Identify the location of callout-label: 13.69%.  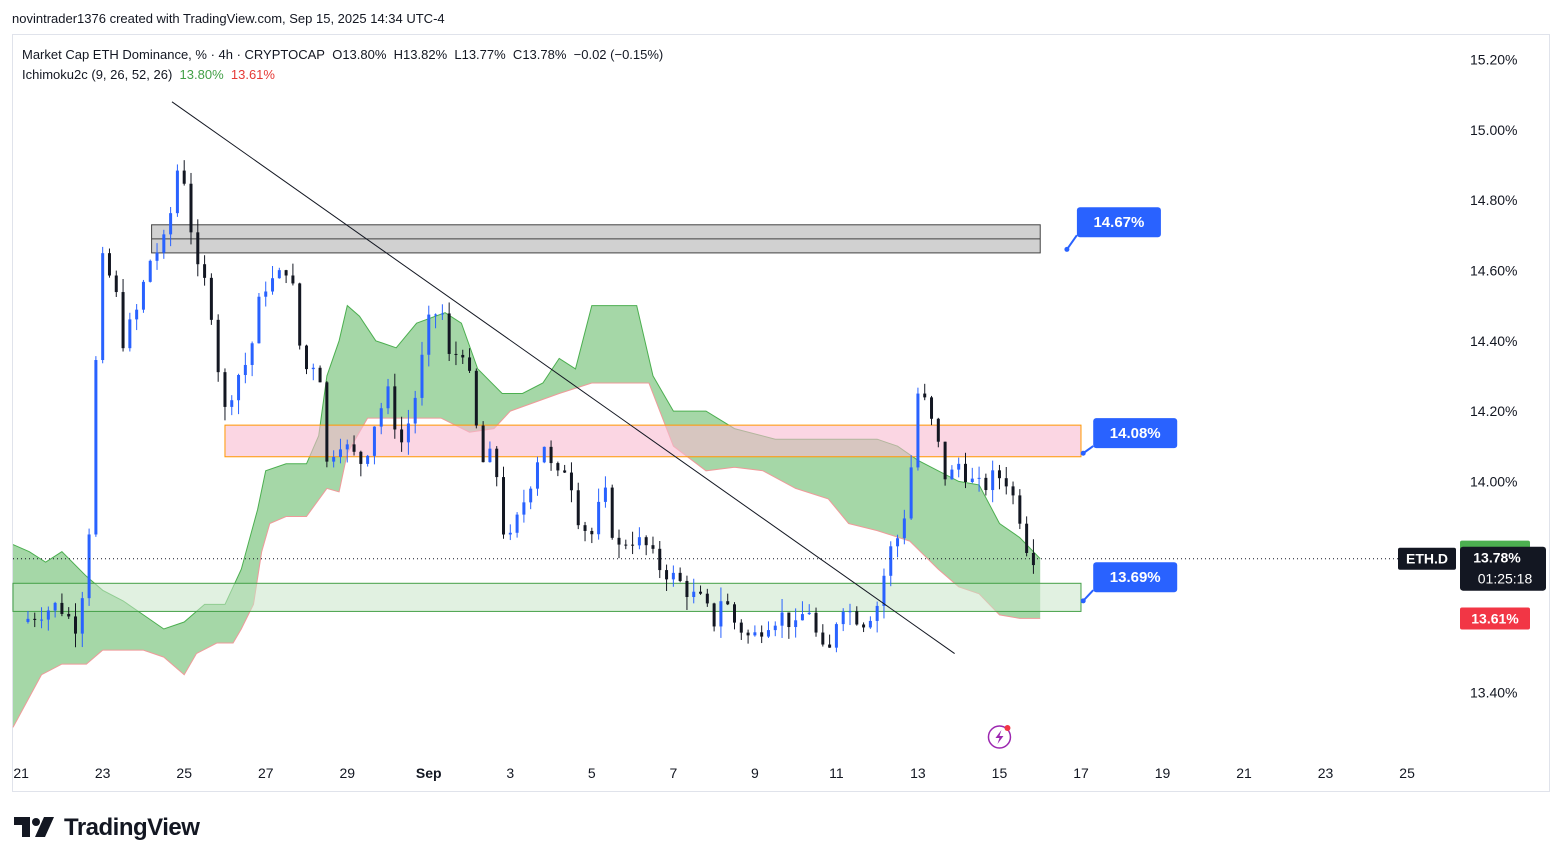
(1135, 577).